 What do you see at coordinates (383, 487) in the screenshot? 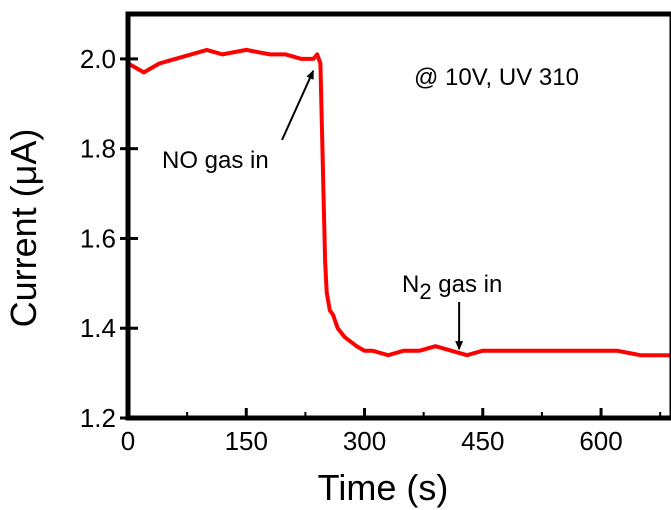
I see `x-axis-title: Time (s)` at bounding box center [383, 487].